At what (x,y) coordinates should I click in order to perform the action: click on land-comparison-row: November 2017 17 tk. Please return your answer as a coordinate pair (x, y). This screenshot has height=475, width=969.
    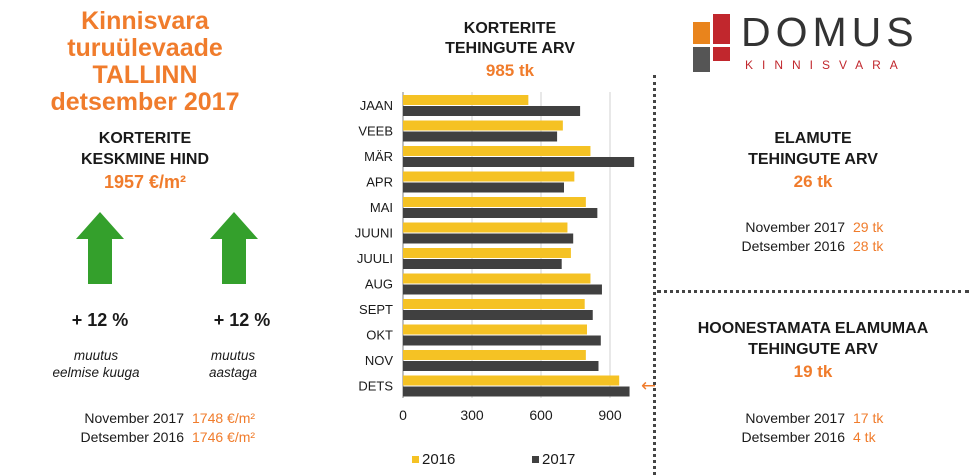
    Looking at the image, I should click on (797, 418).